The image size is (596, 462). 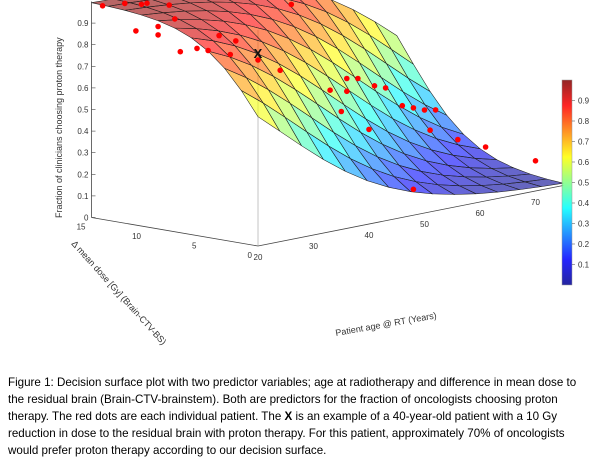 What do you see at coordinates (83, 110) in the screenshot?
I see `z-tick-label: 0.5` at bounding box center [83, 110].